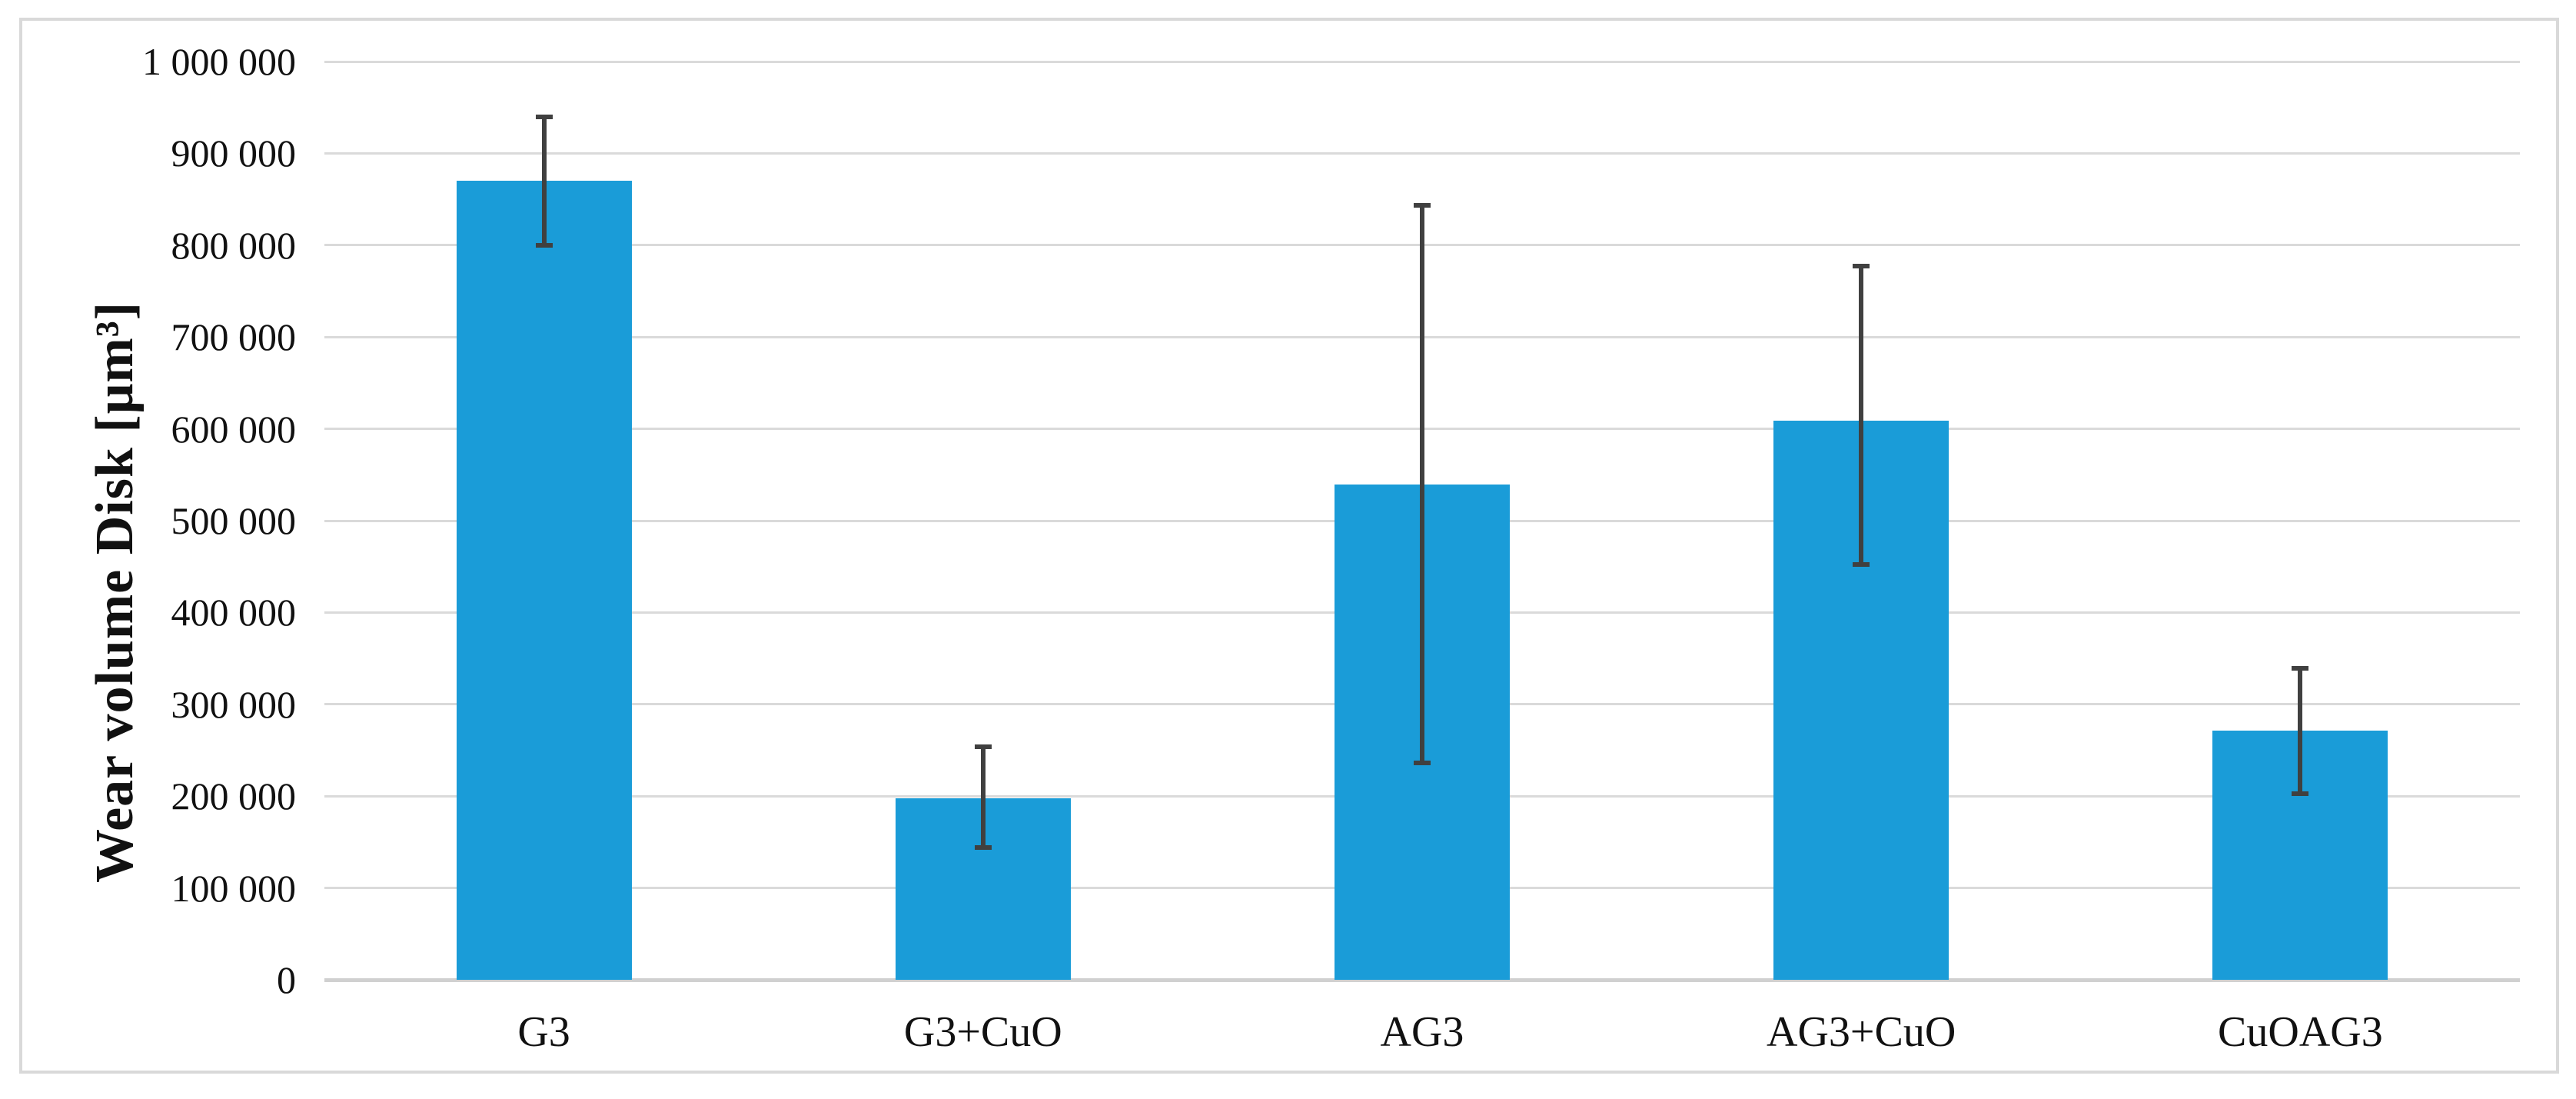 The image size is (2576, 1099). Describe the element at coordinates (286, 979) in the screenshot. I see `y-tick-label: 0` at that location.